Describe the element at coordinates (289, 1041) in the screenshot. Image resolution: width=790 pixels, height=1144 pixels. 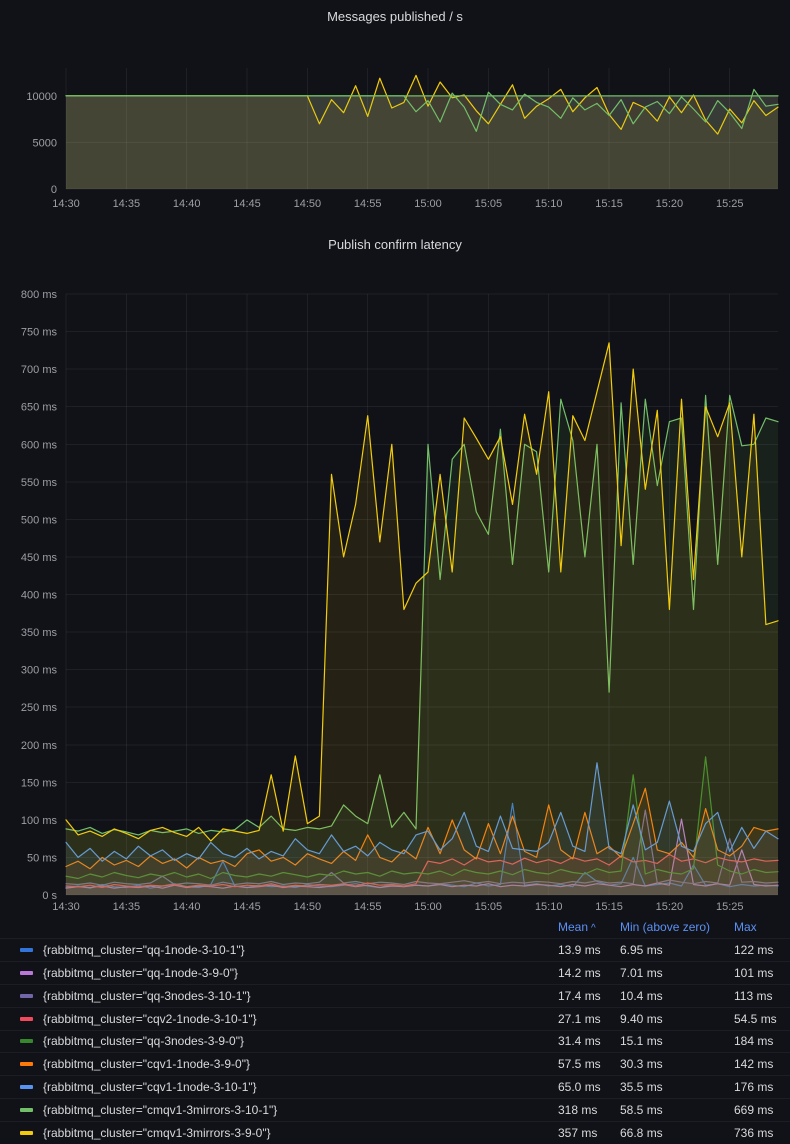
I see `legend-series: {rabbitmq_cluster="qq-3nodes-3-9-0"}` at that location.